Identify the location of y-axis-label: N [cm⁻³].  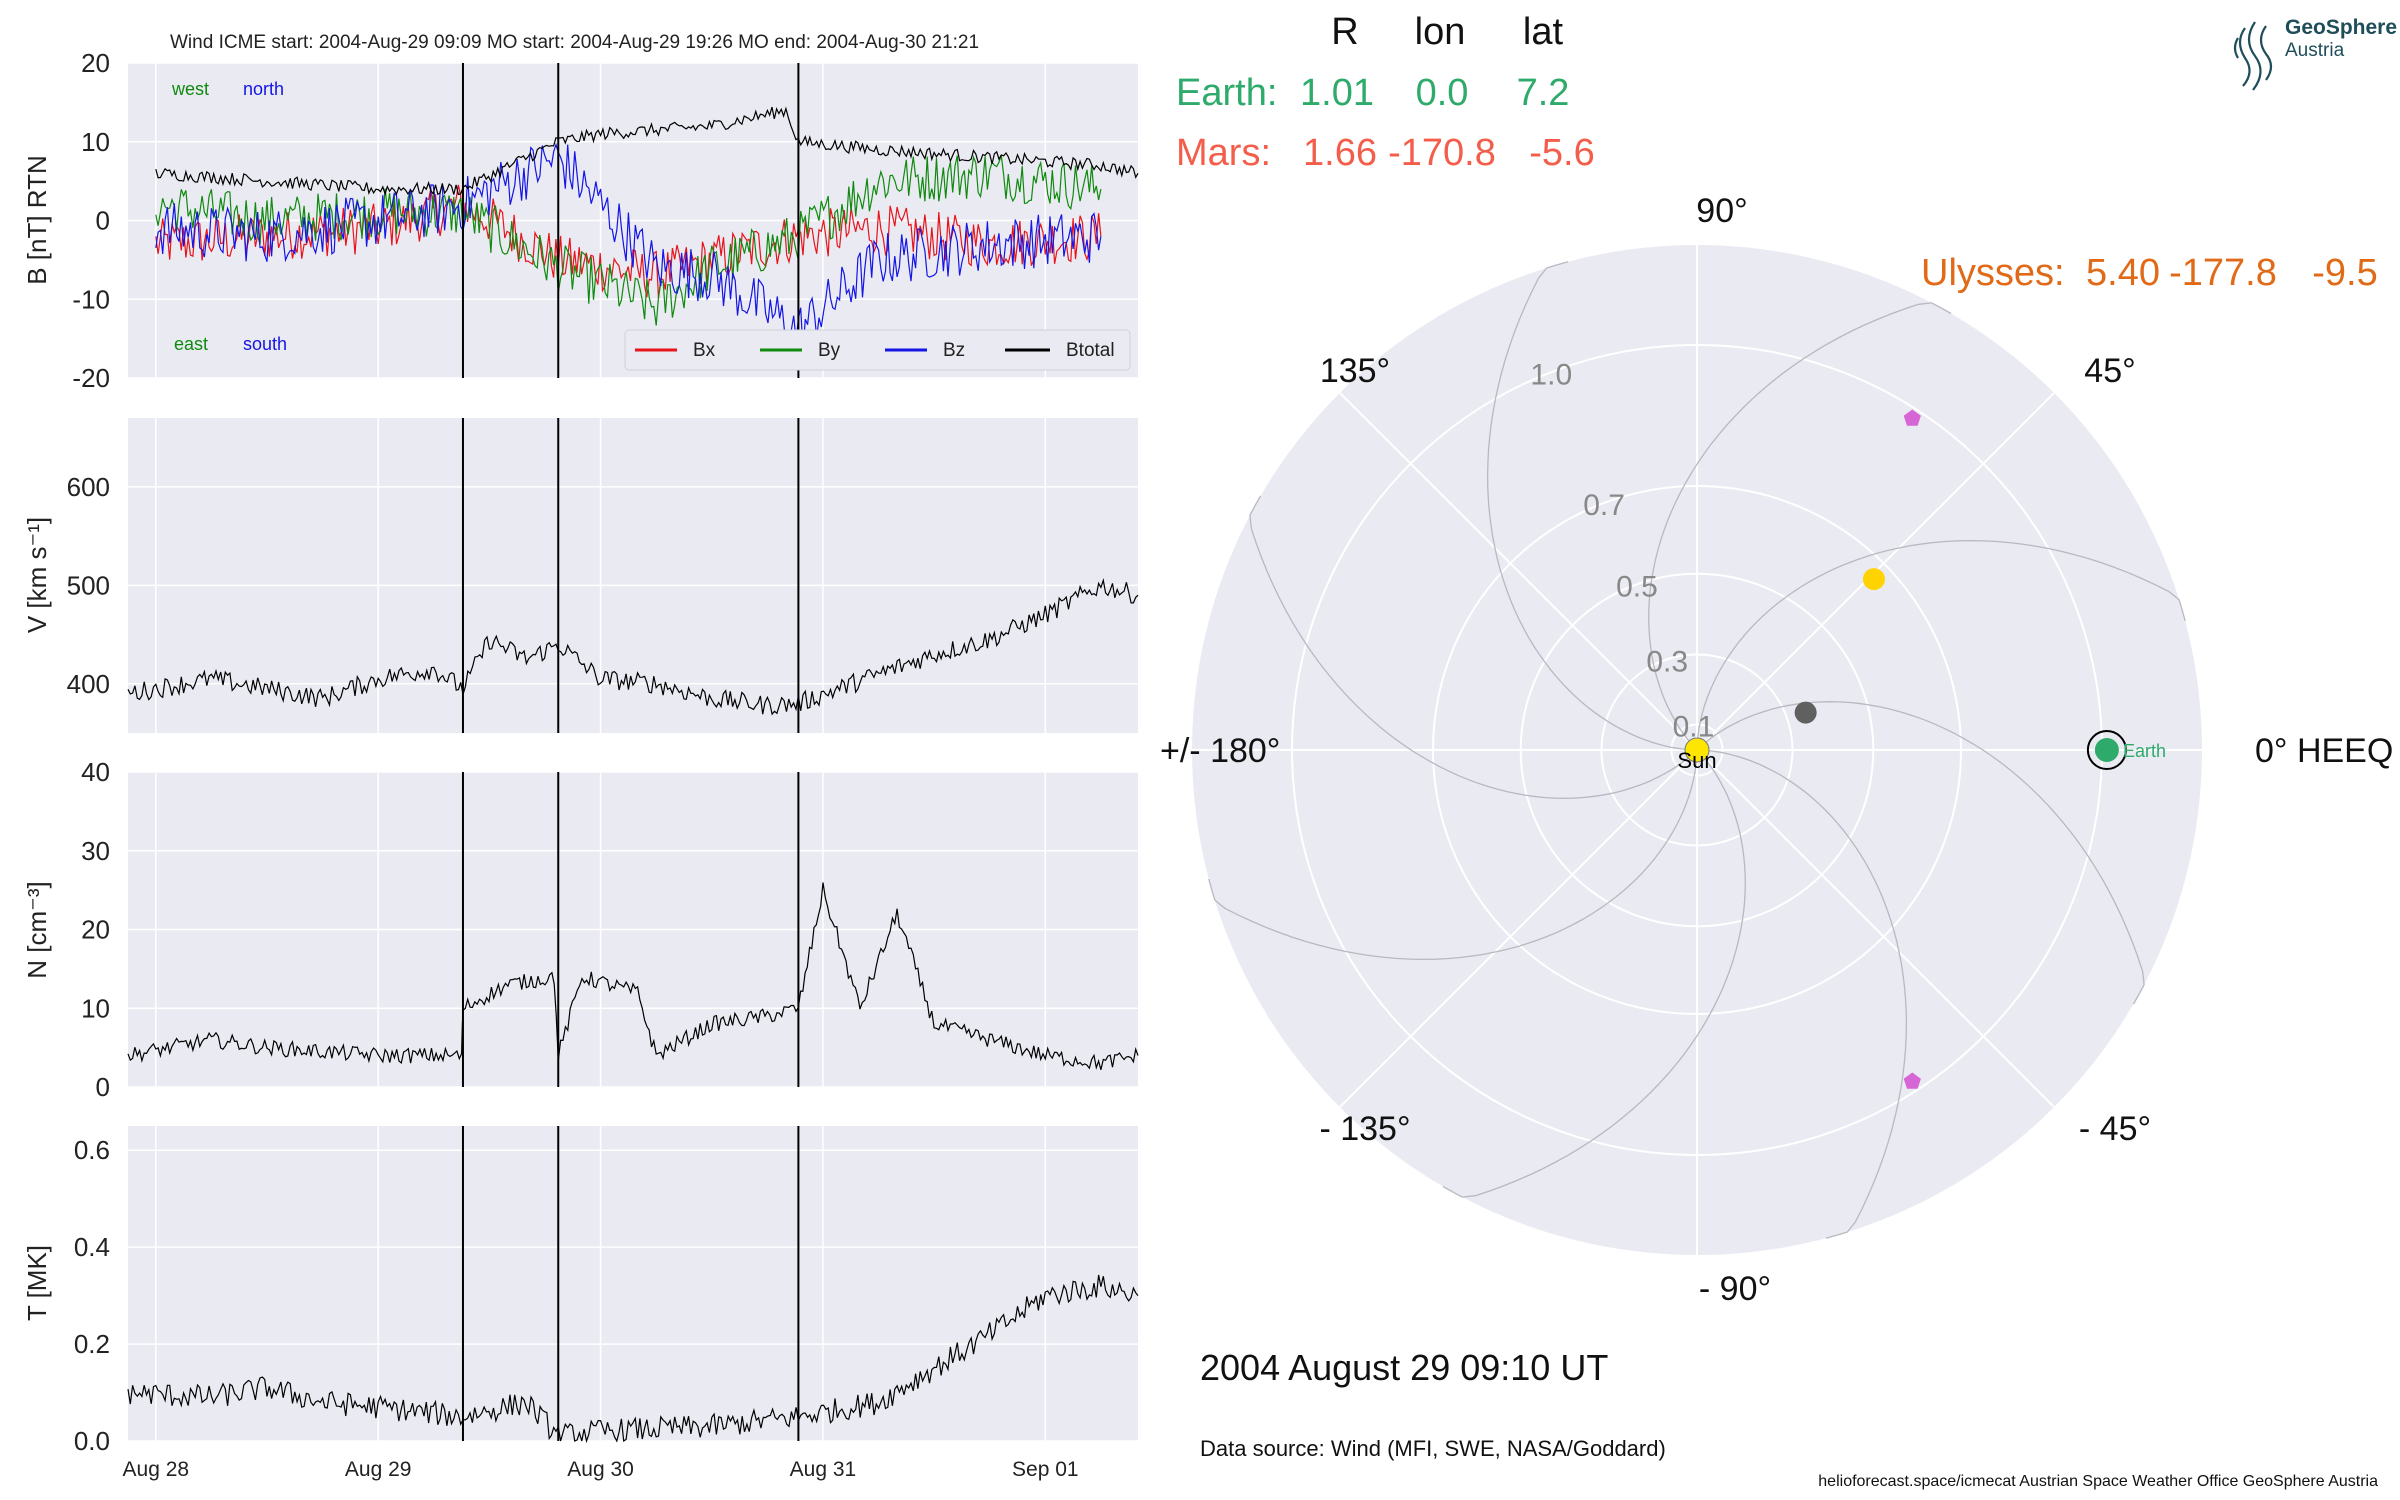
(37, 930).